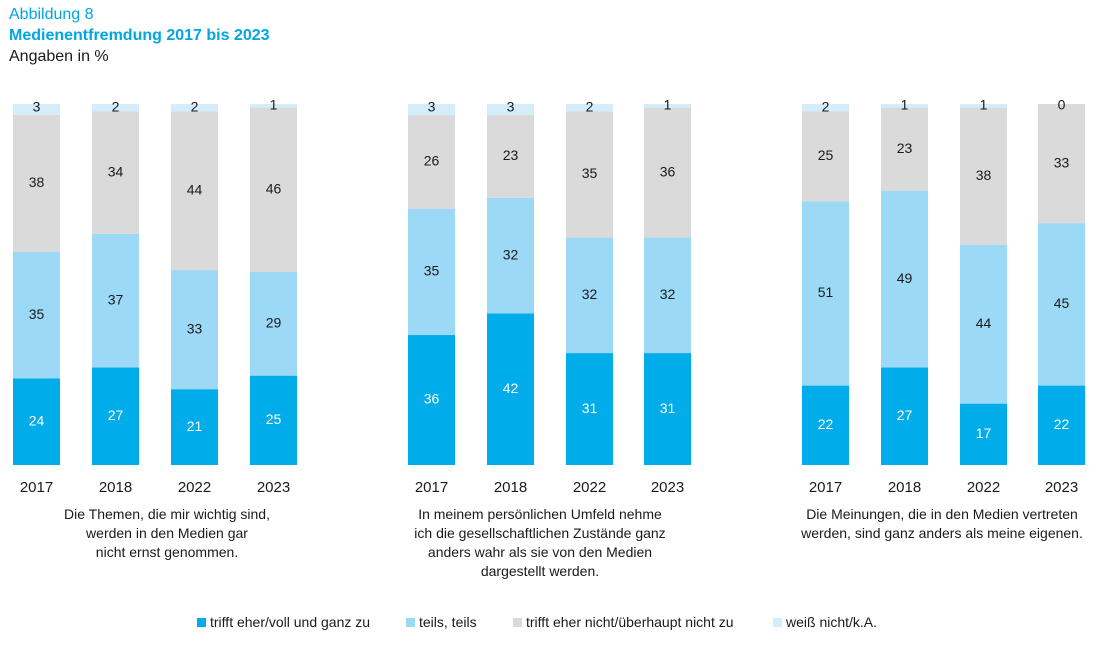 This screenshot has height=649, width=1101. Describe the element at coordinates (832, 622) in the screenshot. I see `legend-label: weiß nicht/k.A.` at that location.